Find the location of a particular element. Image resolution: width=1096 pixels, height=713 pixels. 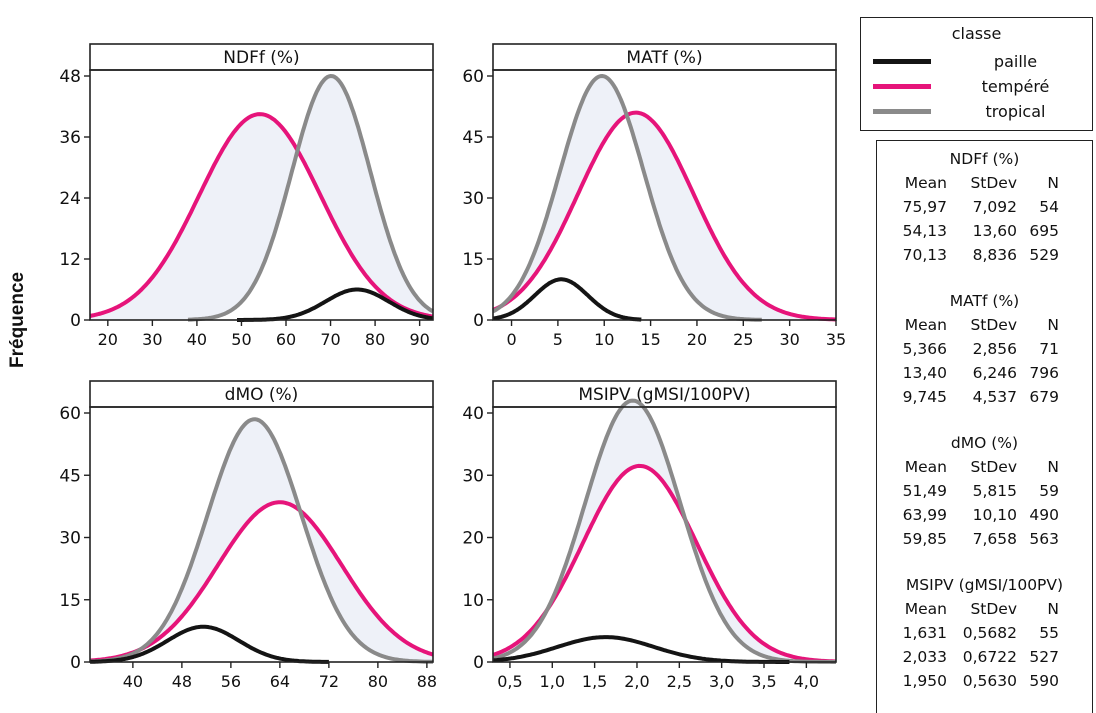

stats-row: 63,99 10,10 490 is located at coordinates (984, 515).